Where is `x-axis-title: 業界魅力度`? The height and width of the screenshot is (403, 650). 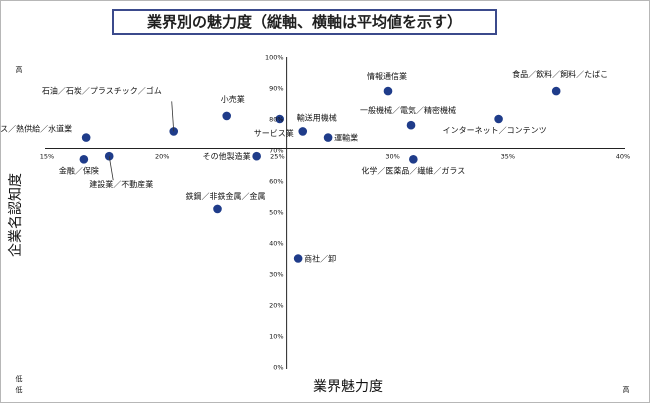
x-axis-title: 業界魅力度 is located at coordinates (348, 387).